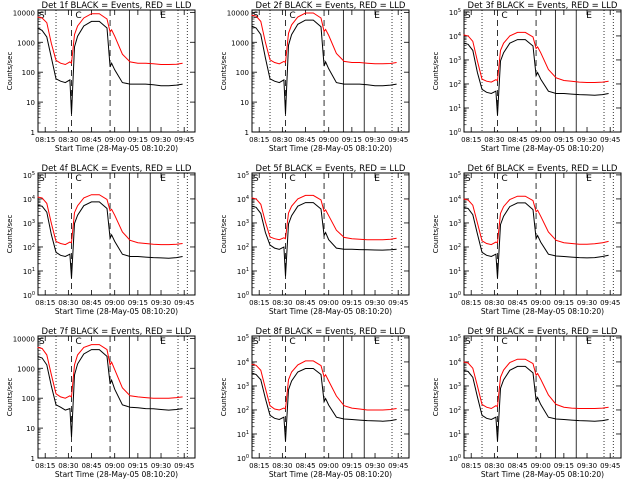  I want to click on y-tick-label: 1000, so click(240, 43).